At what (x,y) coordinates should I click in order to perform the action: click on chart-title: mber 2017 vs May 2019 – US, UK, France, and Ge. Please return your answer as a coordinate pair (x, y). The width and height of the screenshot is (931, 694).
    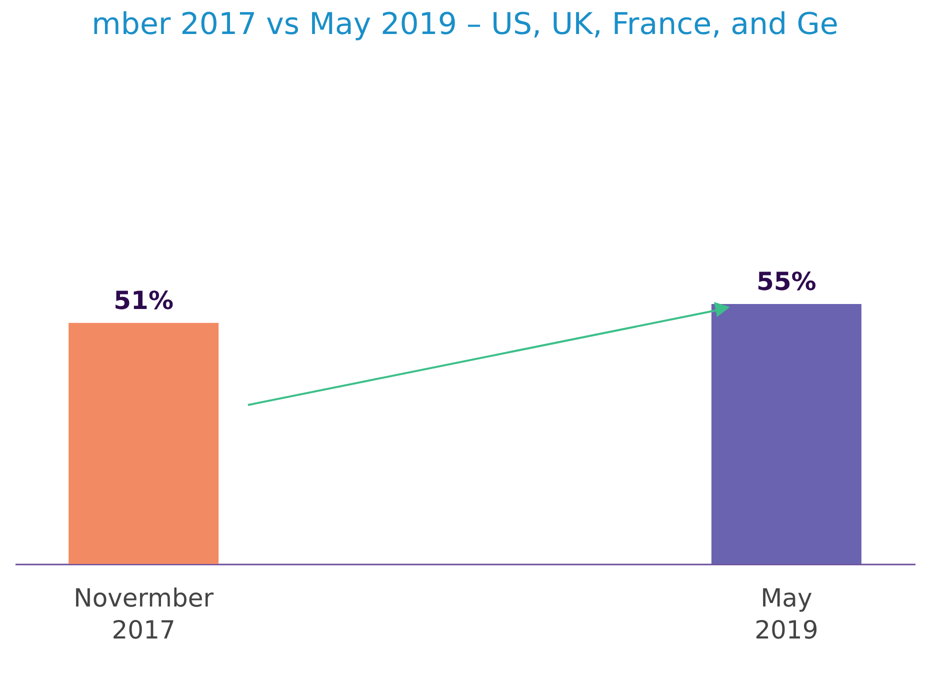
    Looking at the image, I should click on (465, 24).